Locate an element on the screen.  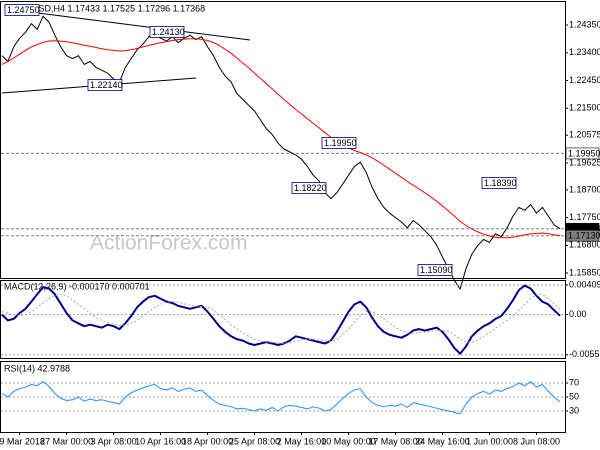
y-tick-label: 1.17750 is located at coordinates (584, 217).